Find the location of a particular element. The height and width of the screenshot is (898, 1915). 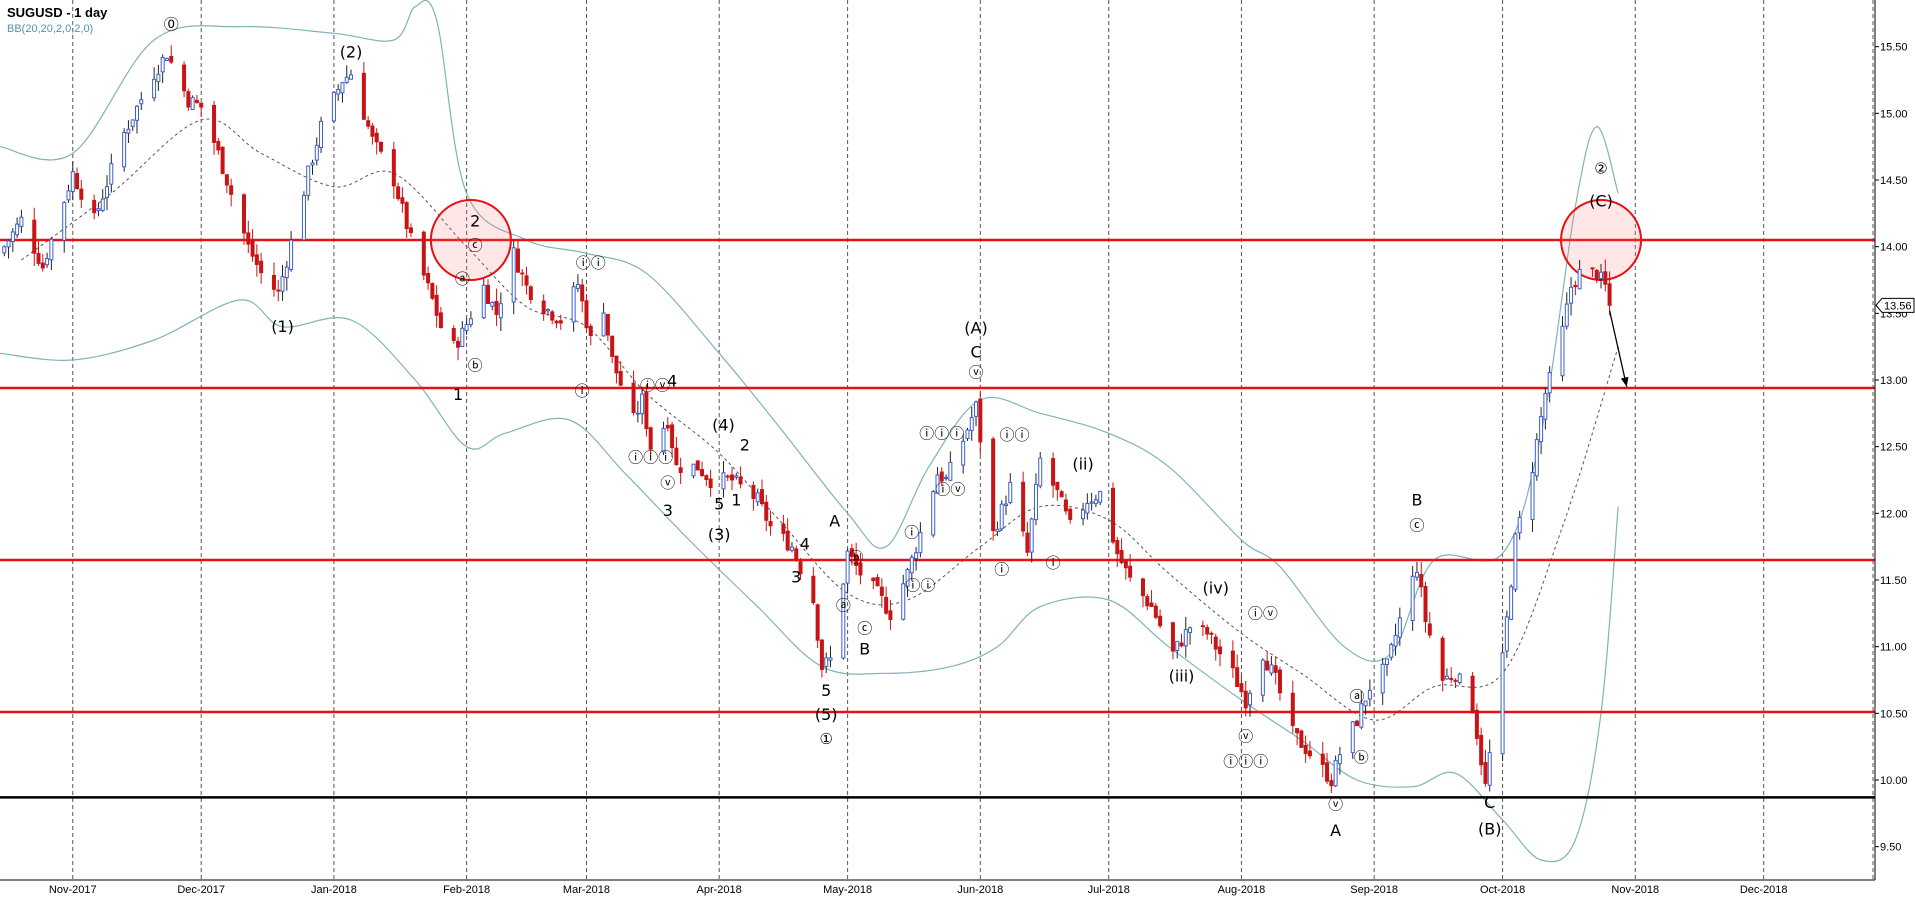

wave-label: (5) is located at coordinates (826, 714).